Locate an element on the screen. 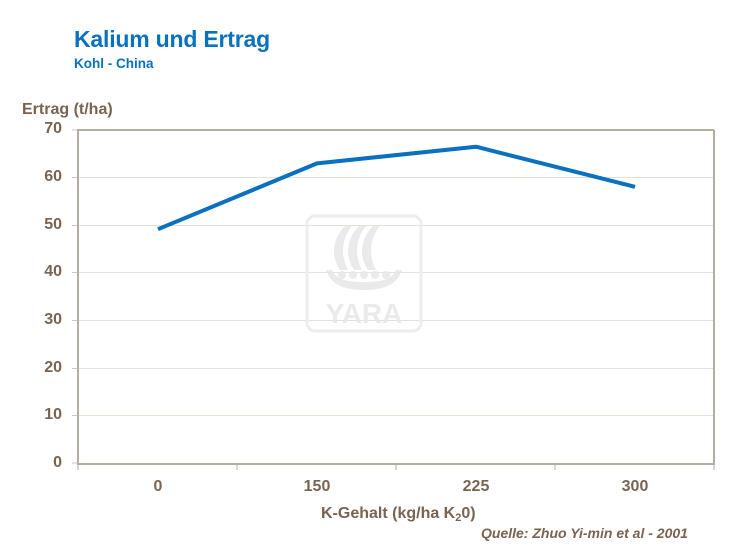  y-tick-label: 30 is located at coordinates (53, 319).